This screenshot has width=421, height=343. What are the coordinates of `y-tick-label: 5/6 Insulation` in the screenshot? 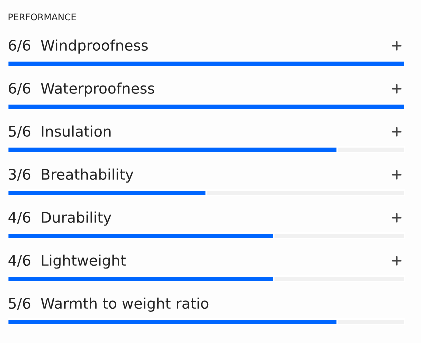 It's located at (60, 132).